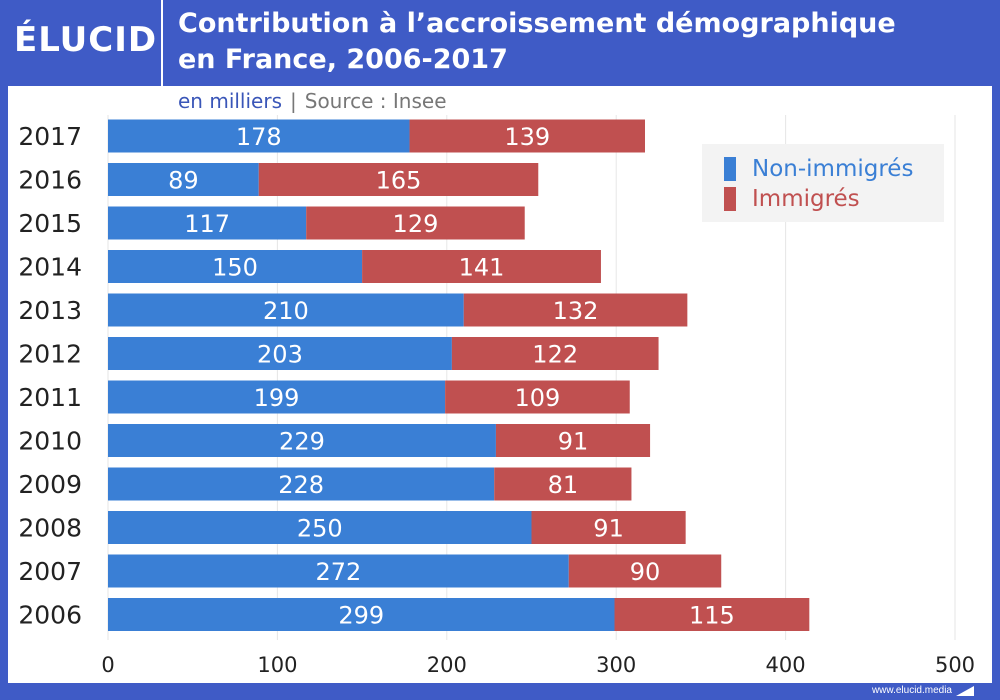  What do you see at coordinates (911, 690) in the screenshot?
I see `footer-url: www.elucid.media` at bounding box center [911, 690].